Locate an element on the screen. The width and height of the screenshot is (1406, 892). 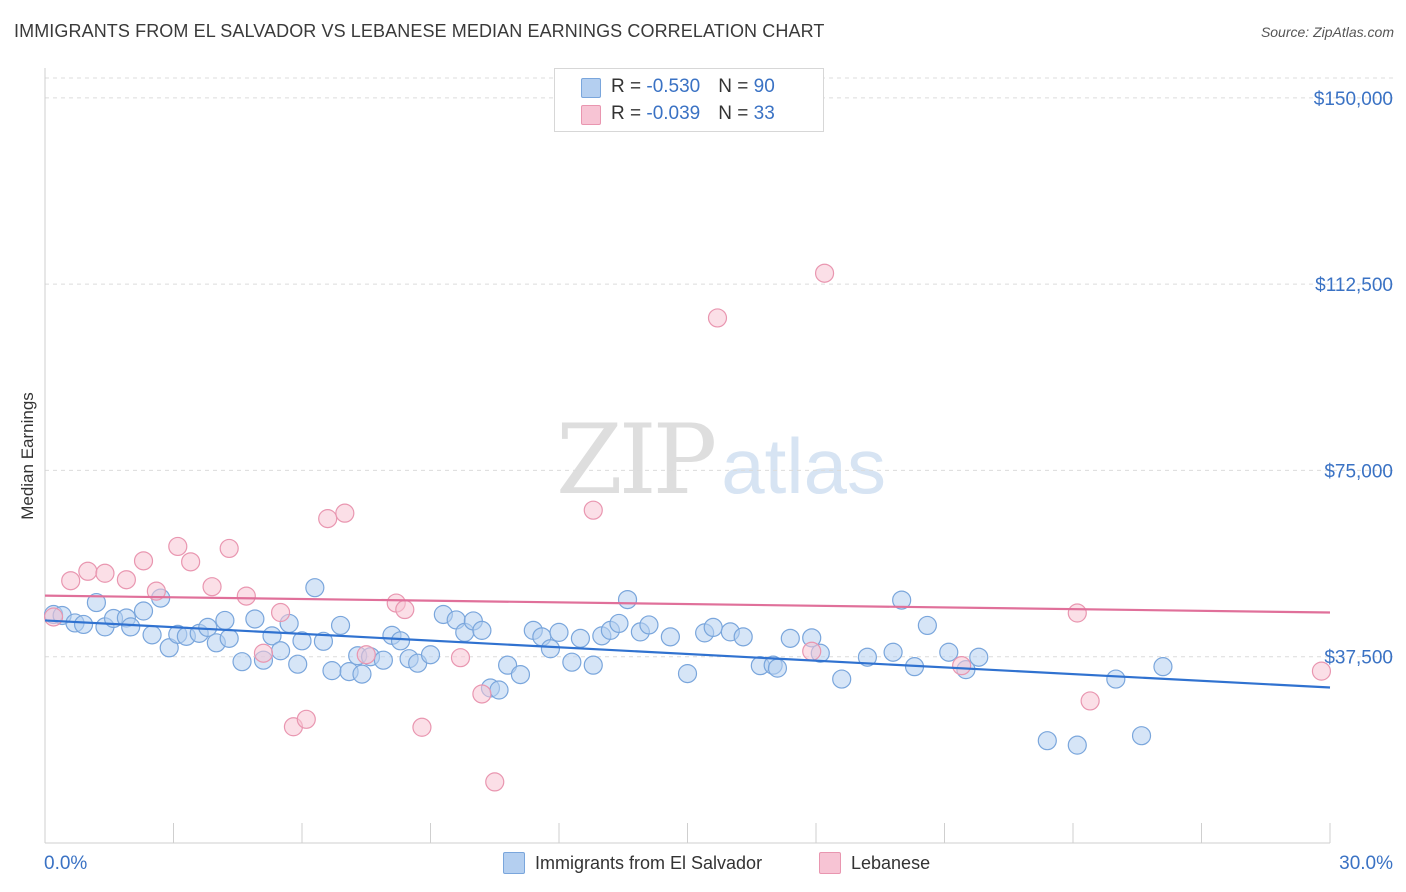
legend-n-value-2: 33 is located at coordinates (764, 113).